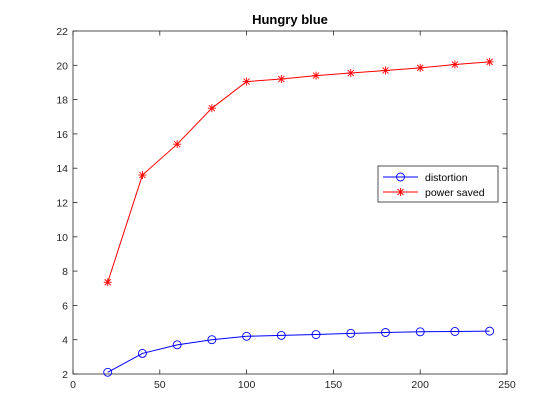 The image size is (560, 420). Describe the element at coordinates (401, 192) in the screenshot. I see `legend-marker-power-saved` at that location.